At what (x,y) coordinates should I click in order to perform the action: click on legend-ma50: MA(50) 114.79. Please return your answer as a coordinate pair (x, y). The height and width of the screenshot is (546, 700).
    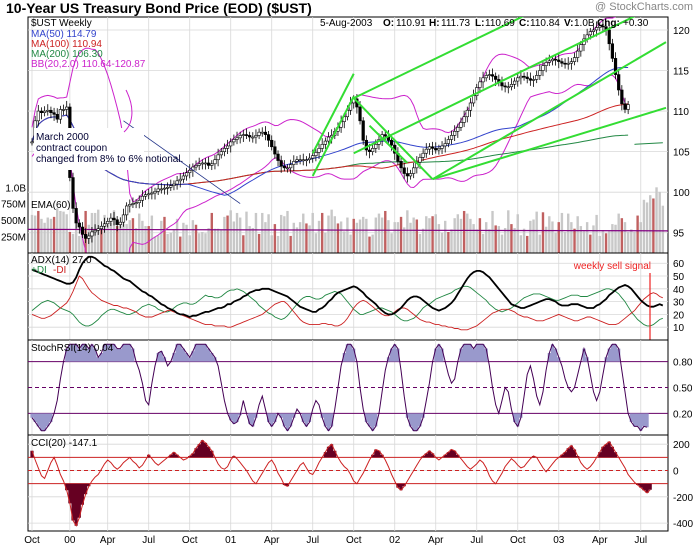
    Looking at the image, I should click on (64, 34).